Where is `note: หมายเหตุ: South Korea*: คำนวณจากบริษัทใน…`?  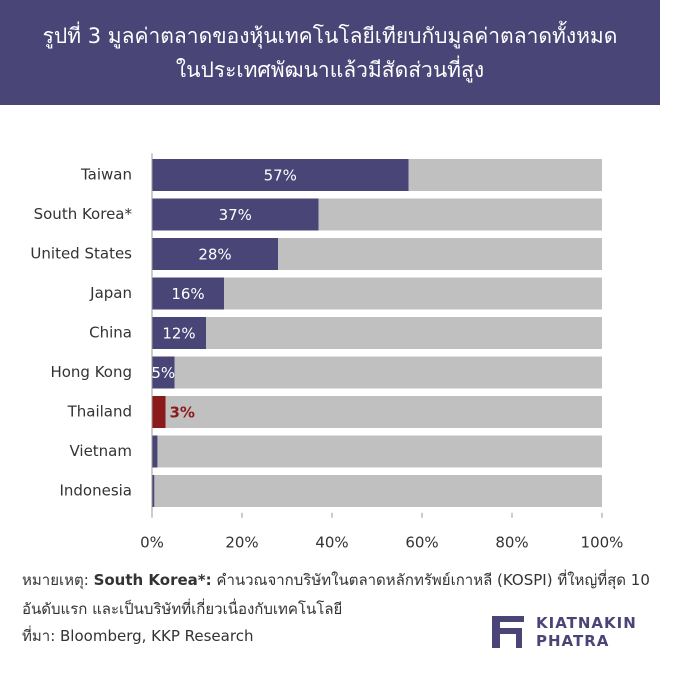 note: หมายเหตุ: South Korea*: คำนวณจากบริษัทใน… is located at coordinates (337, 595).